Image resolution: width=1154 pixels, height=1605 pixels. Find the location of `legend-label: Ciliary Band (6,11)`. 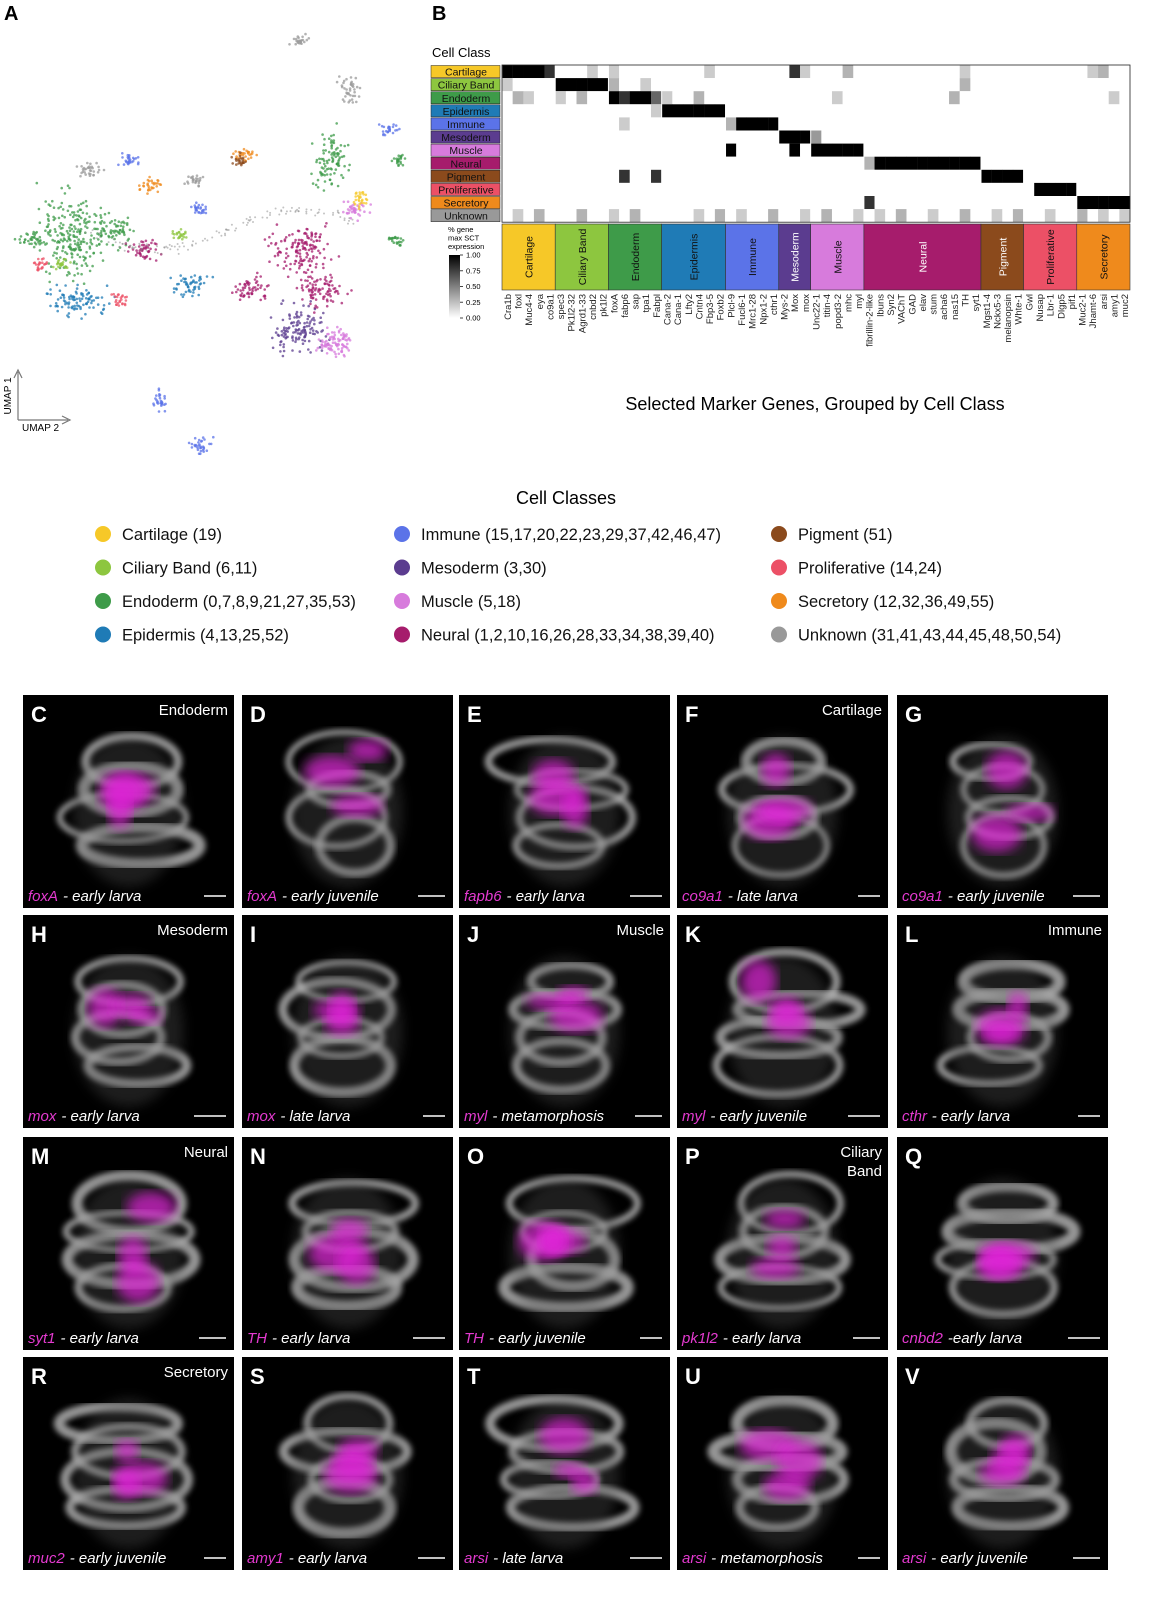

legend-label: Ciliary Band (6,11) is located at coordinates (189, 569).